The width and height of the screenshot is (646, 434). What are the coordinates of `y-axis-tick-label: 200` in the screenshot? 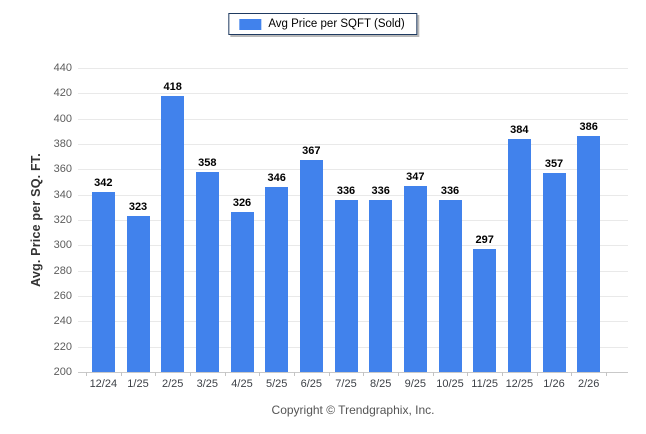 It's located at (62, 372).